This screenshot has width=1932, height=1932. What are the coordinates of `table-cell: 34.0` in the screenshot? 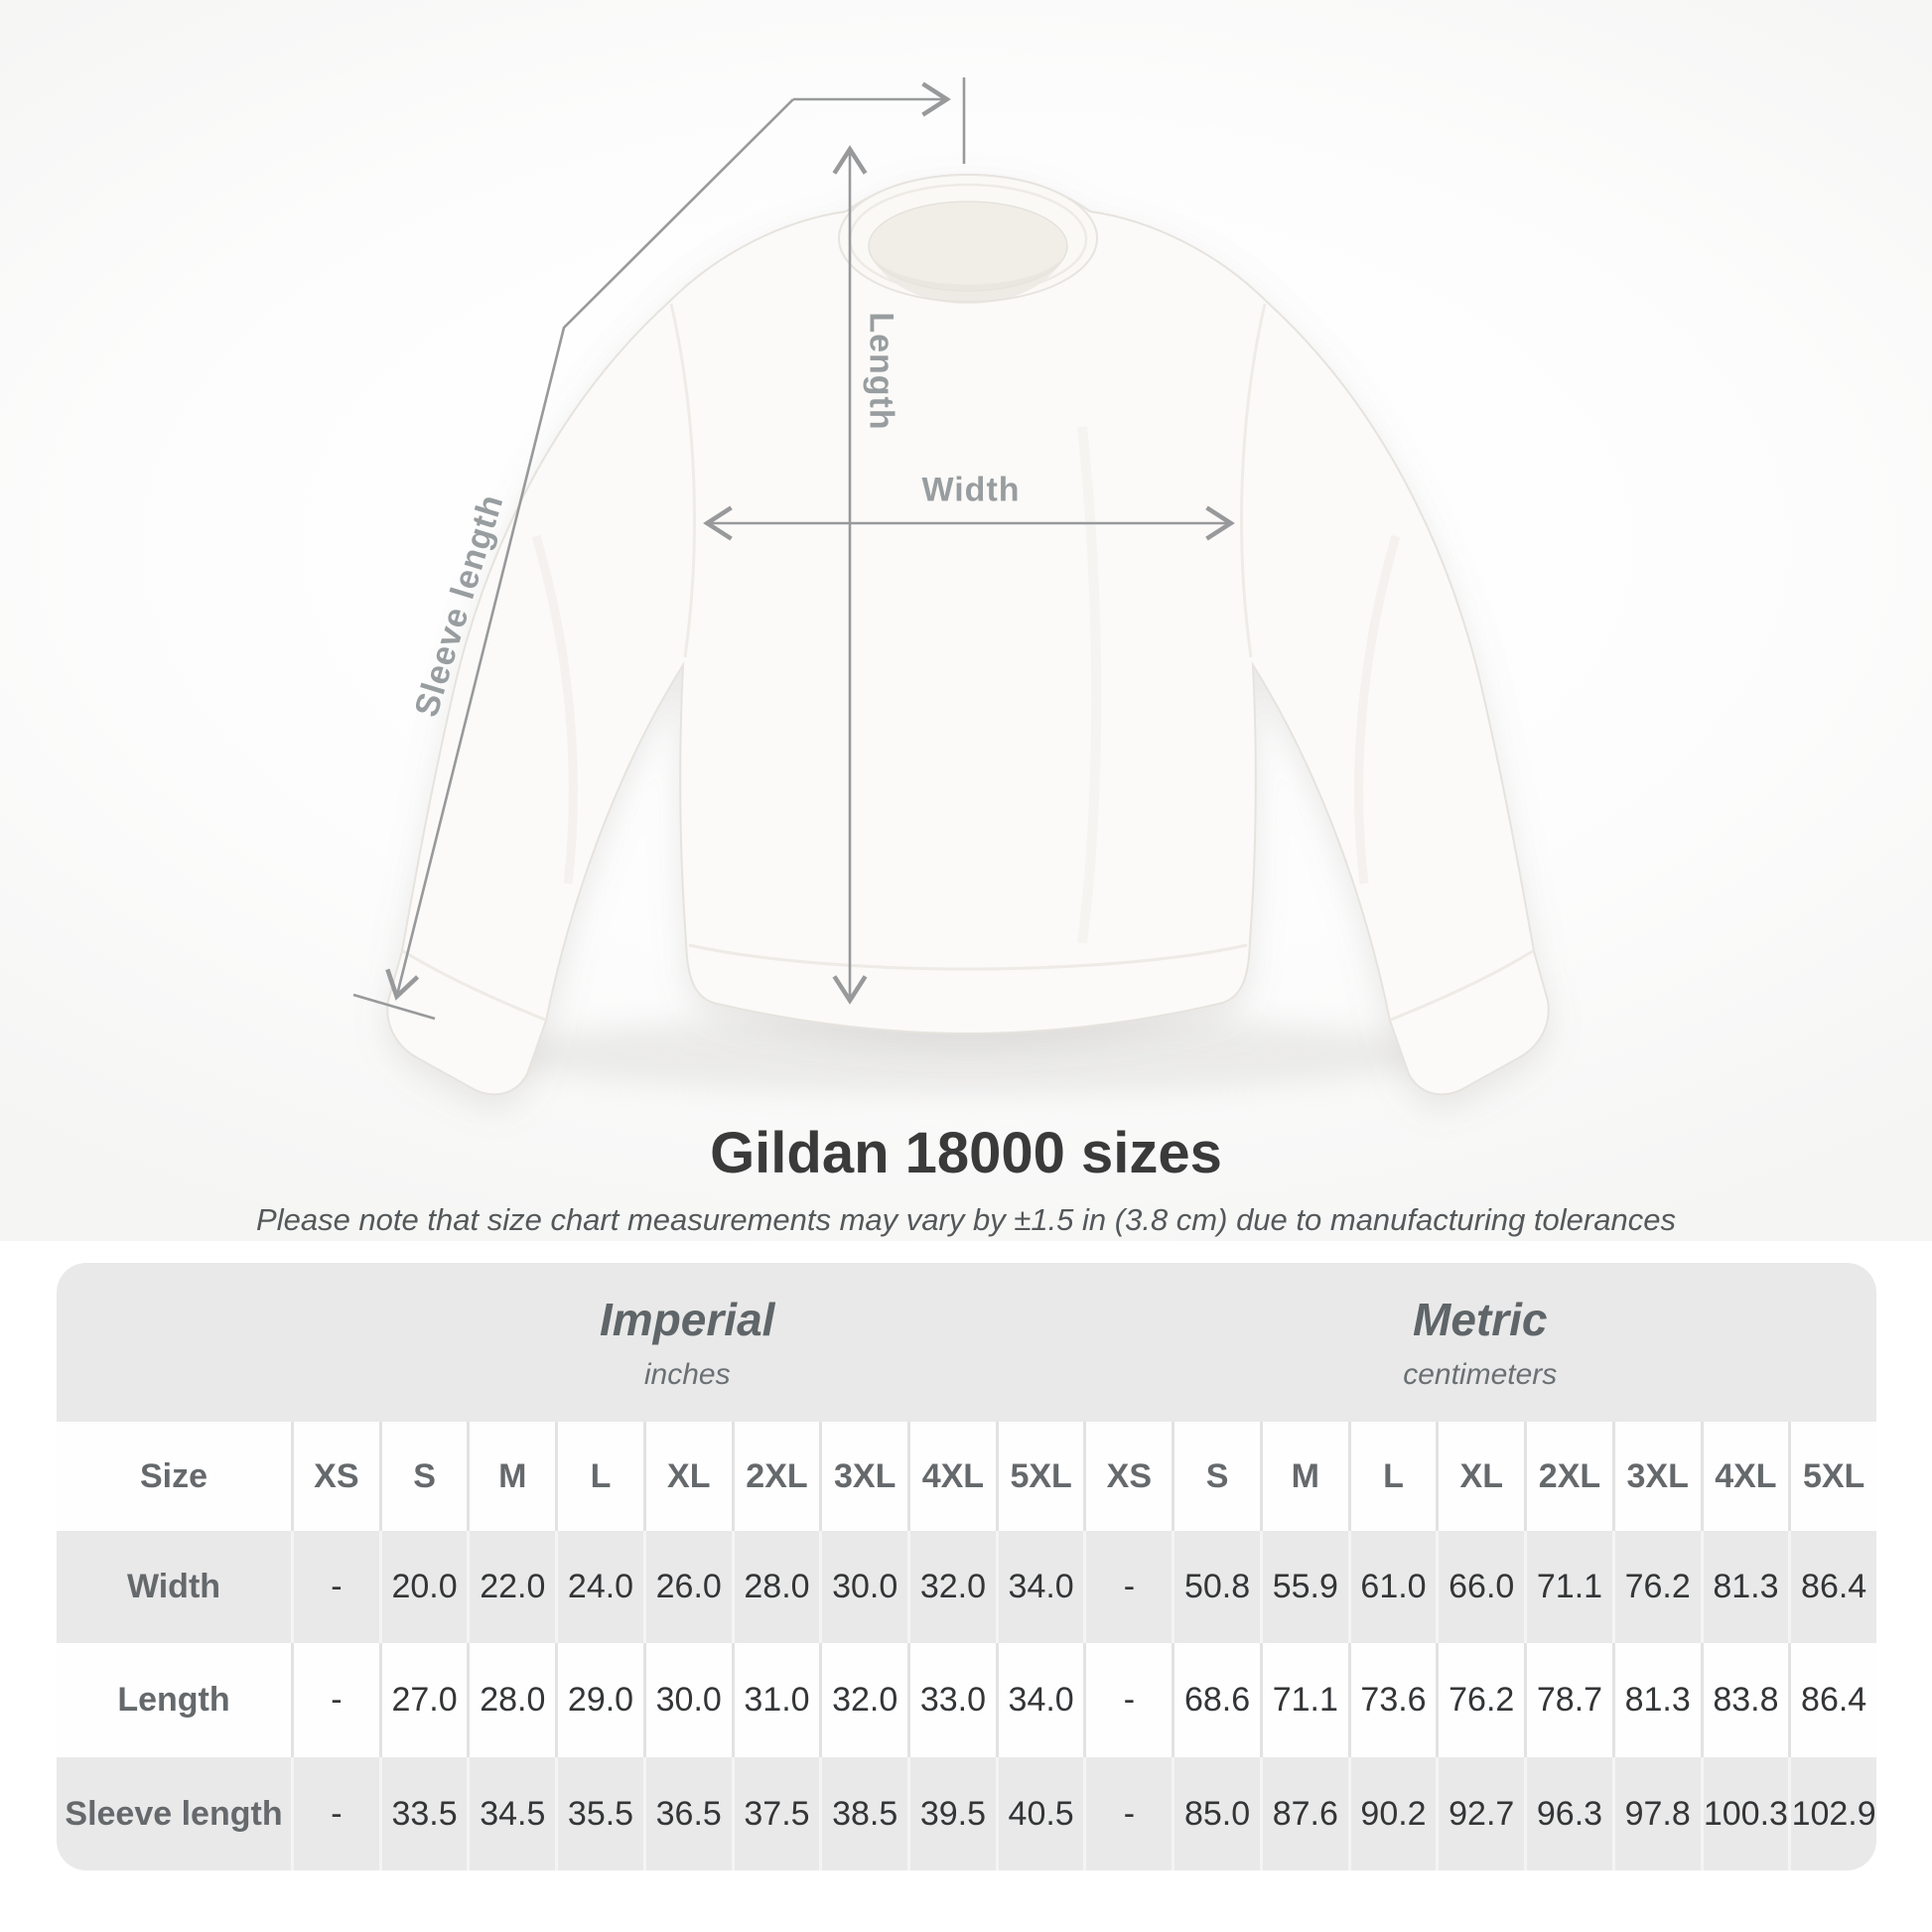 It's located at (1040, 1700).